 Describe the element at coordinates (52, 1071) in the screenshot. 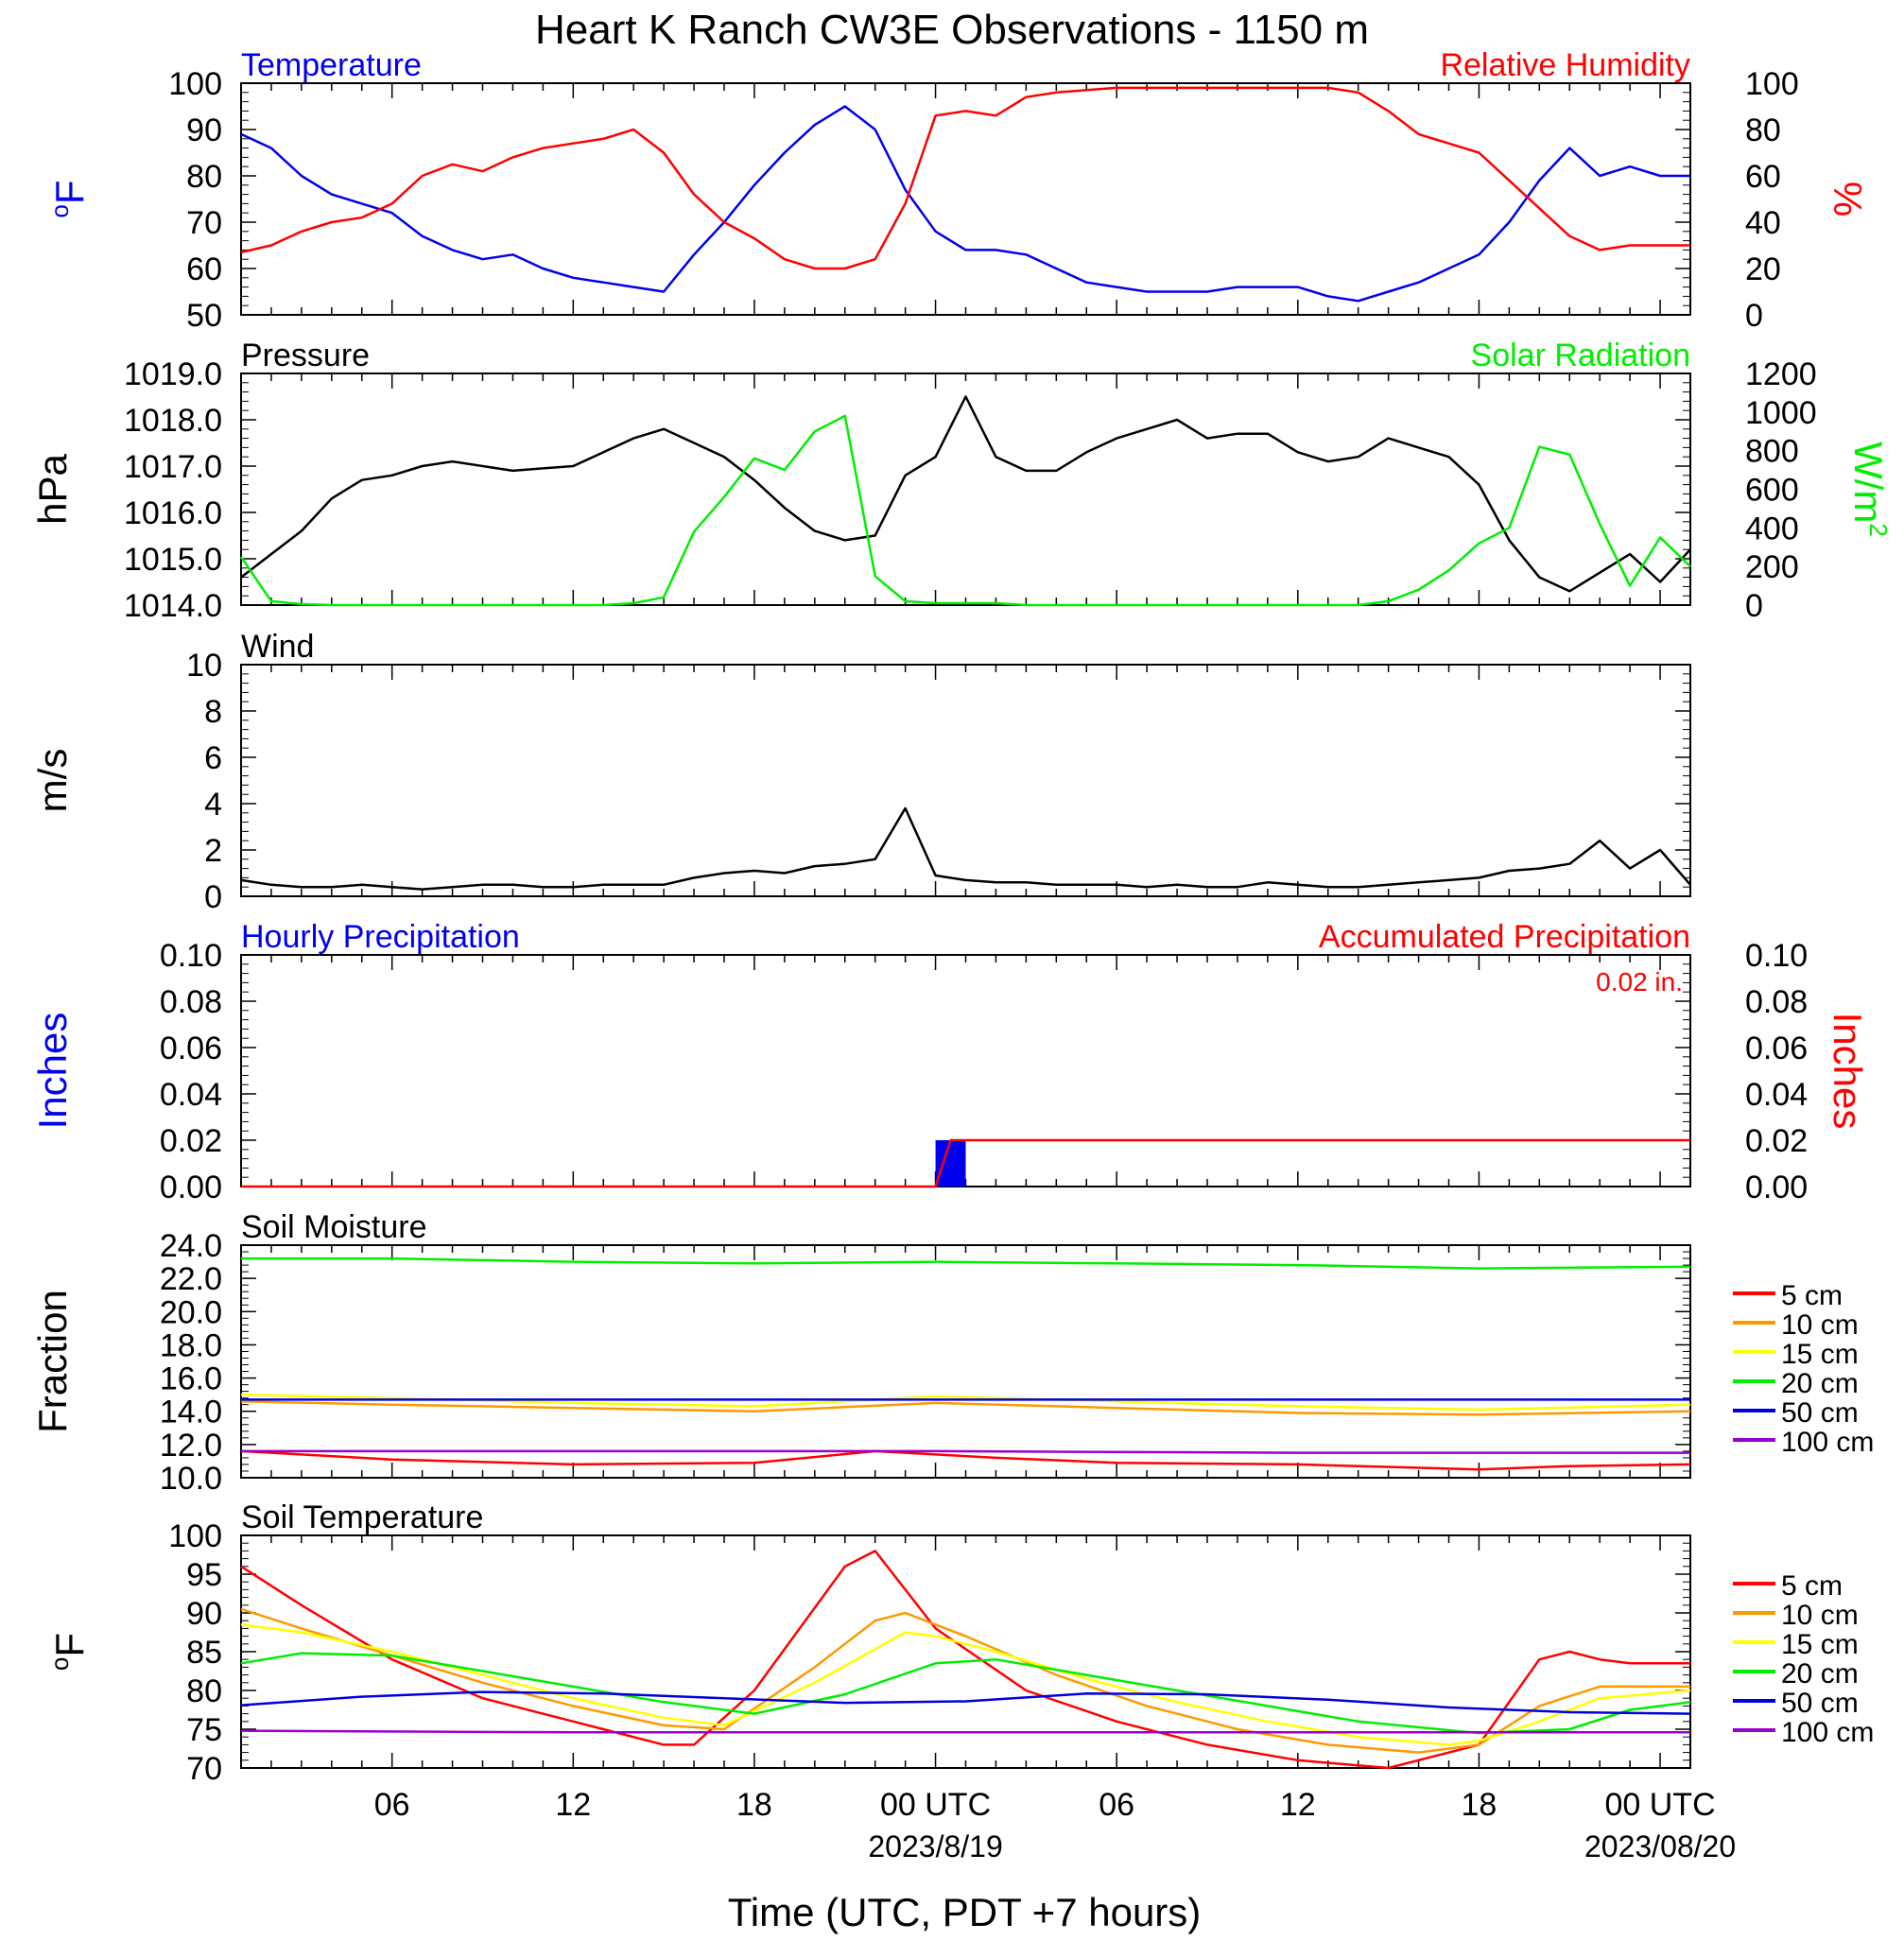

I see `y-axis-title-left: Inches` at that location.